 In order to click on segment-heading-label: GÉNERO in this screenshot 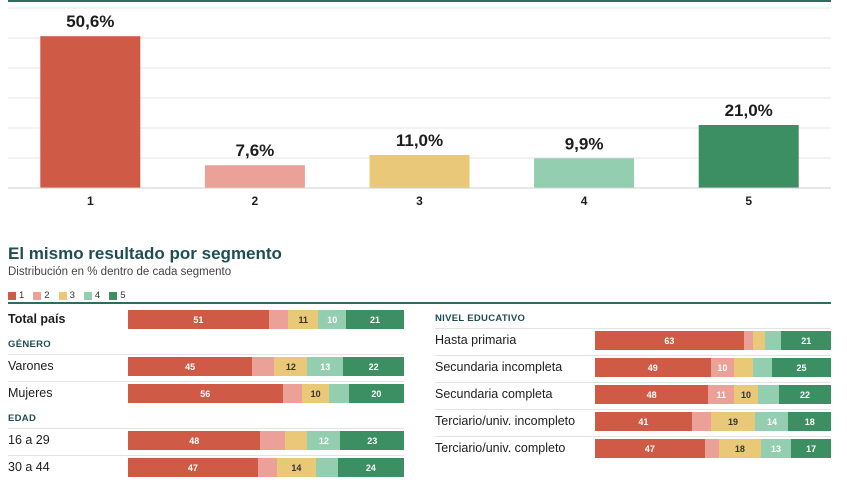, I will do `click(29, 344)`.